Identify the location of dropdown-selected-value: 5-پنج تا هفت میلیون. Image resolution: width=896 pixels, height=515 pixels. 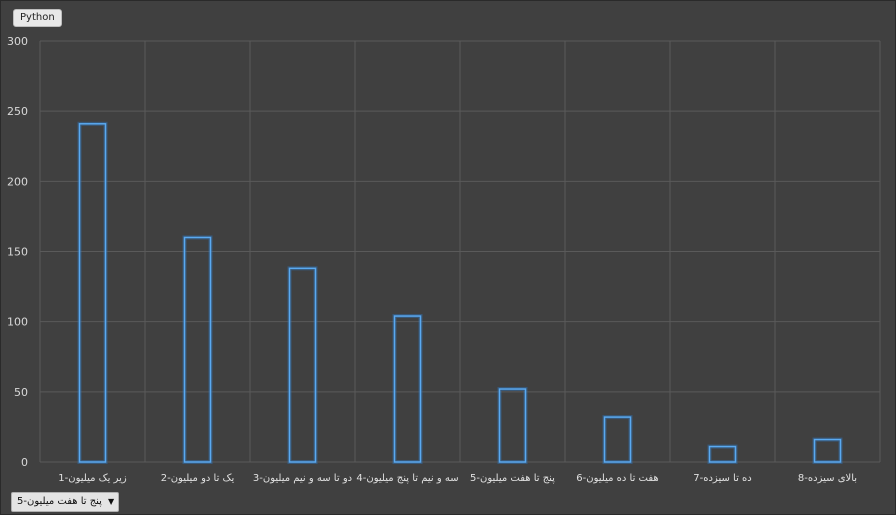
(59, 501).